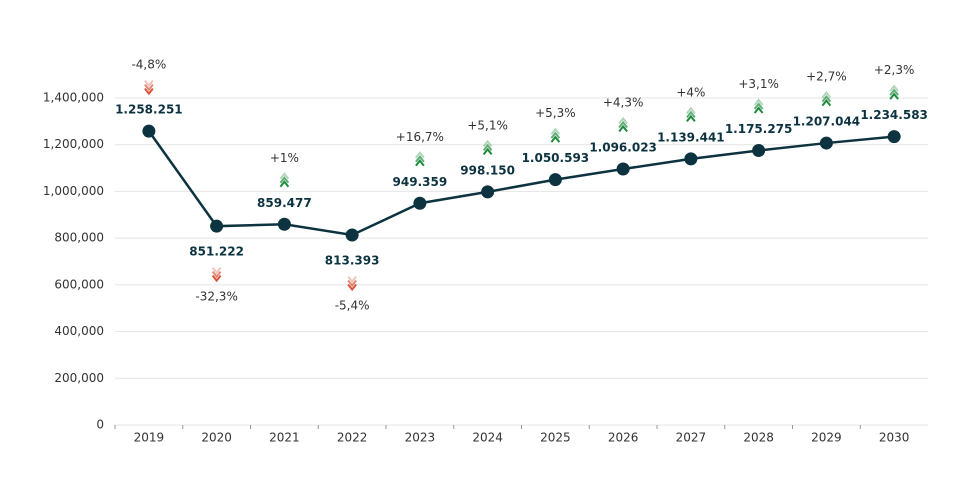  I want to click on change-label: +2,7%, so click(826, 77).